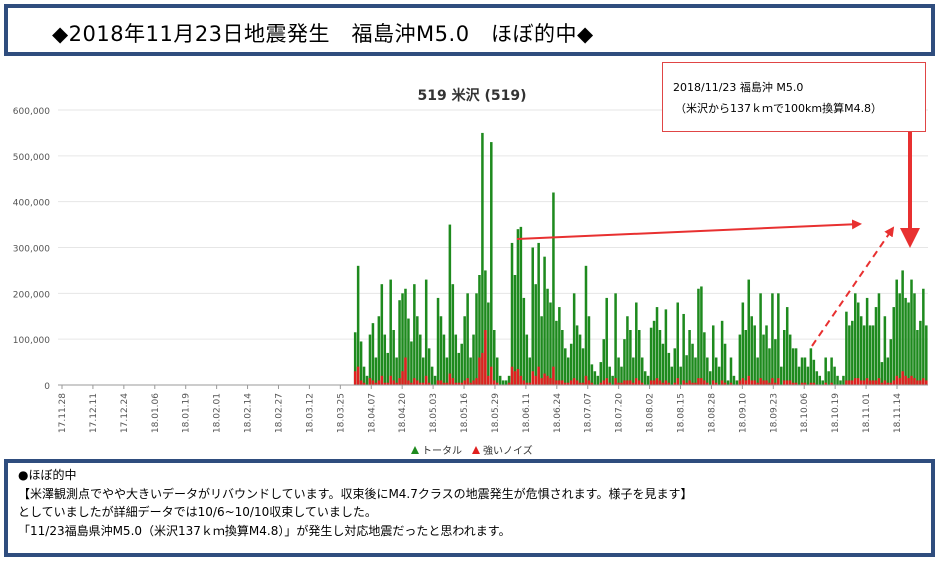  What do you see at coordinates (31, 341) in the screenshot?
I see `y-tick-label: 100,000` at bounding box center [31, 341].